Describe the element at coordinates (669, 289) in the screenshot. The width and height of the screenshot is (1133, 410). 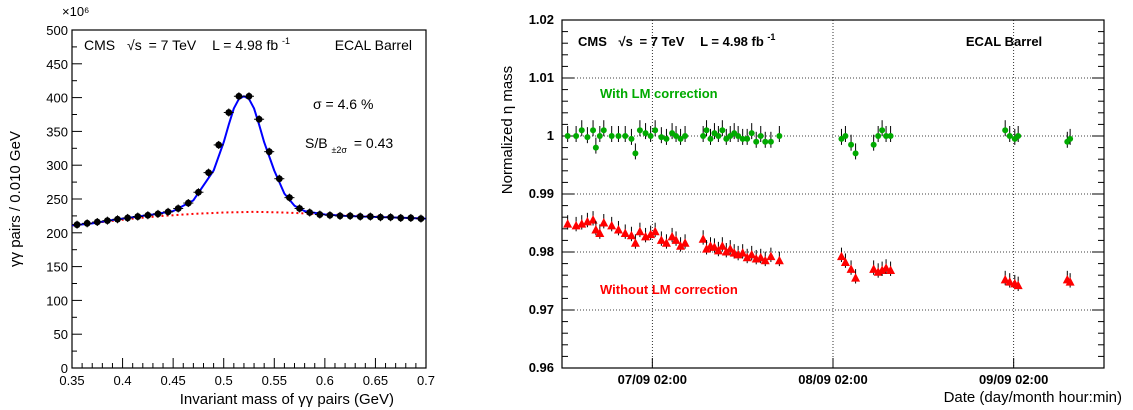
I see `legend-without-lm-correction: Without LM correction` at that location.